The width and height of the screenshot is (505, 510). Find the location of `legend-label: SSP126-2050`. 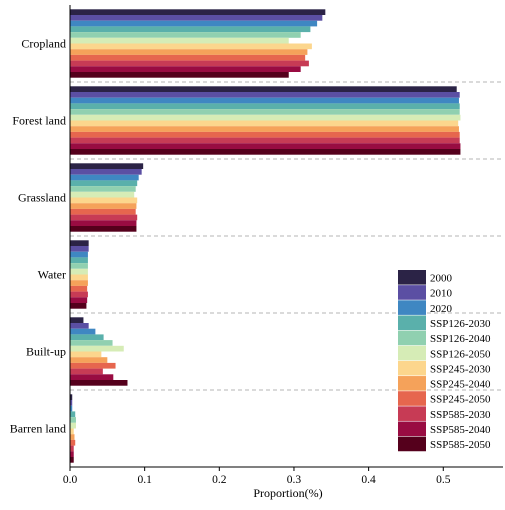

legend-label: SSP126-2050 is located at coordinates (460, 354).